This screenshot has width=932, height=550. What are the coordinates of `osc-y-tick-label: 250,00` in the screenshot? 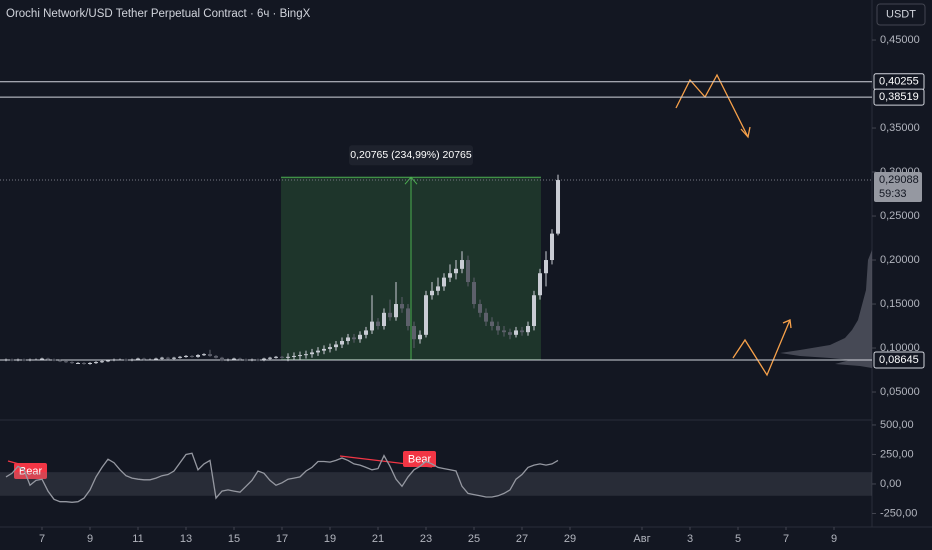 It's located at (897, 454).